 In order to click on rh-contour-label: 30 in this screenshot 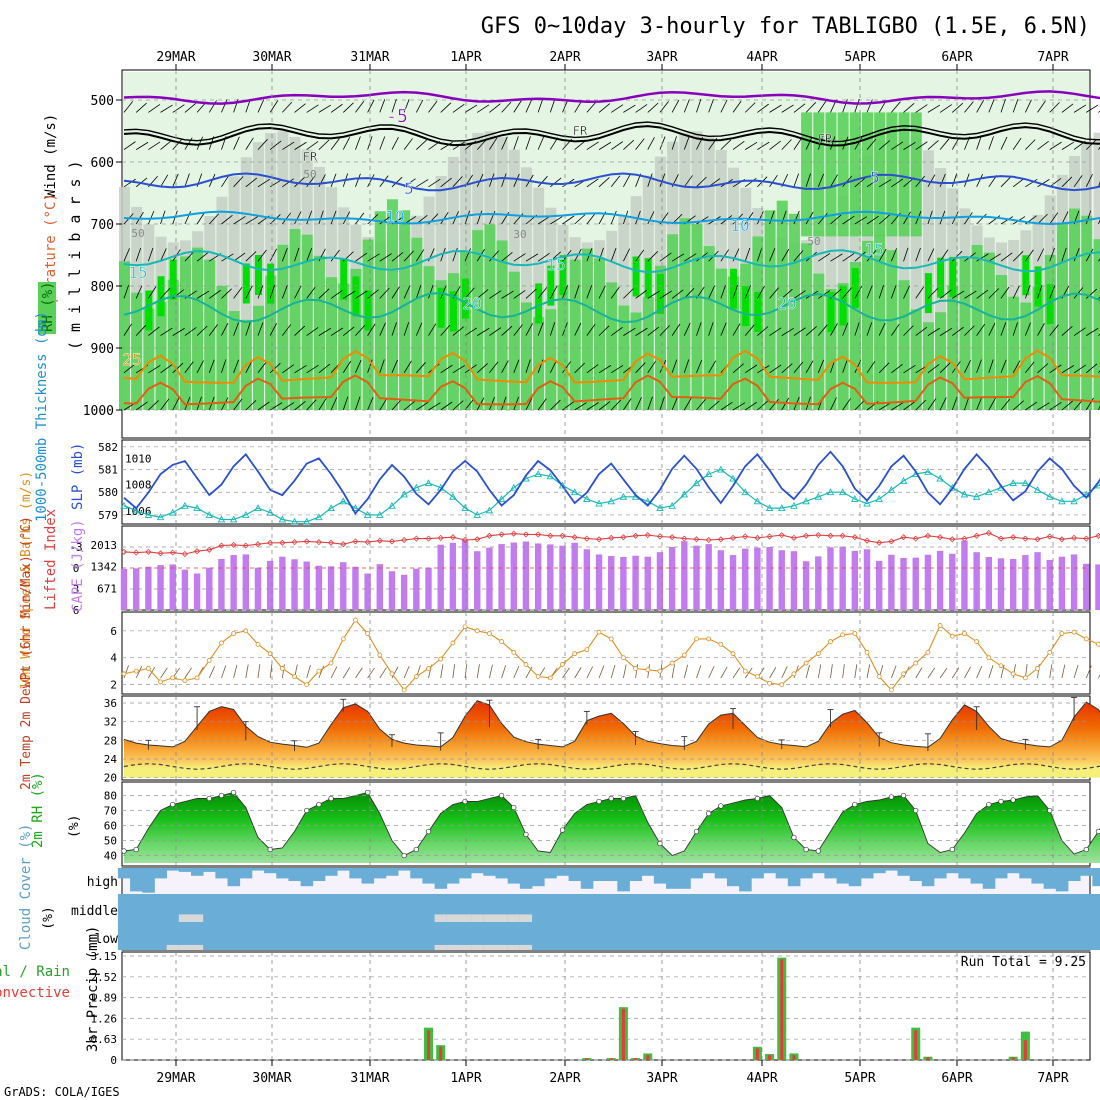, I will do `click(519, 234)`.